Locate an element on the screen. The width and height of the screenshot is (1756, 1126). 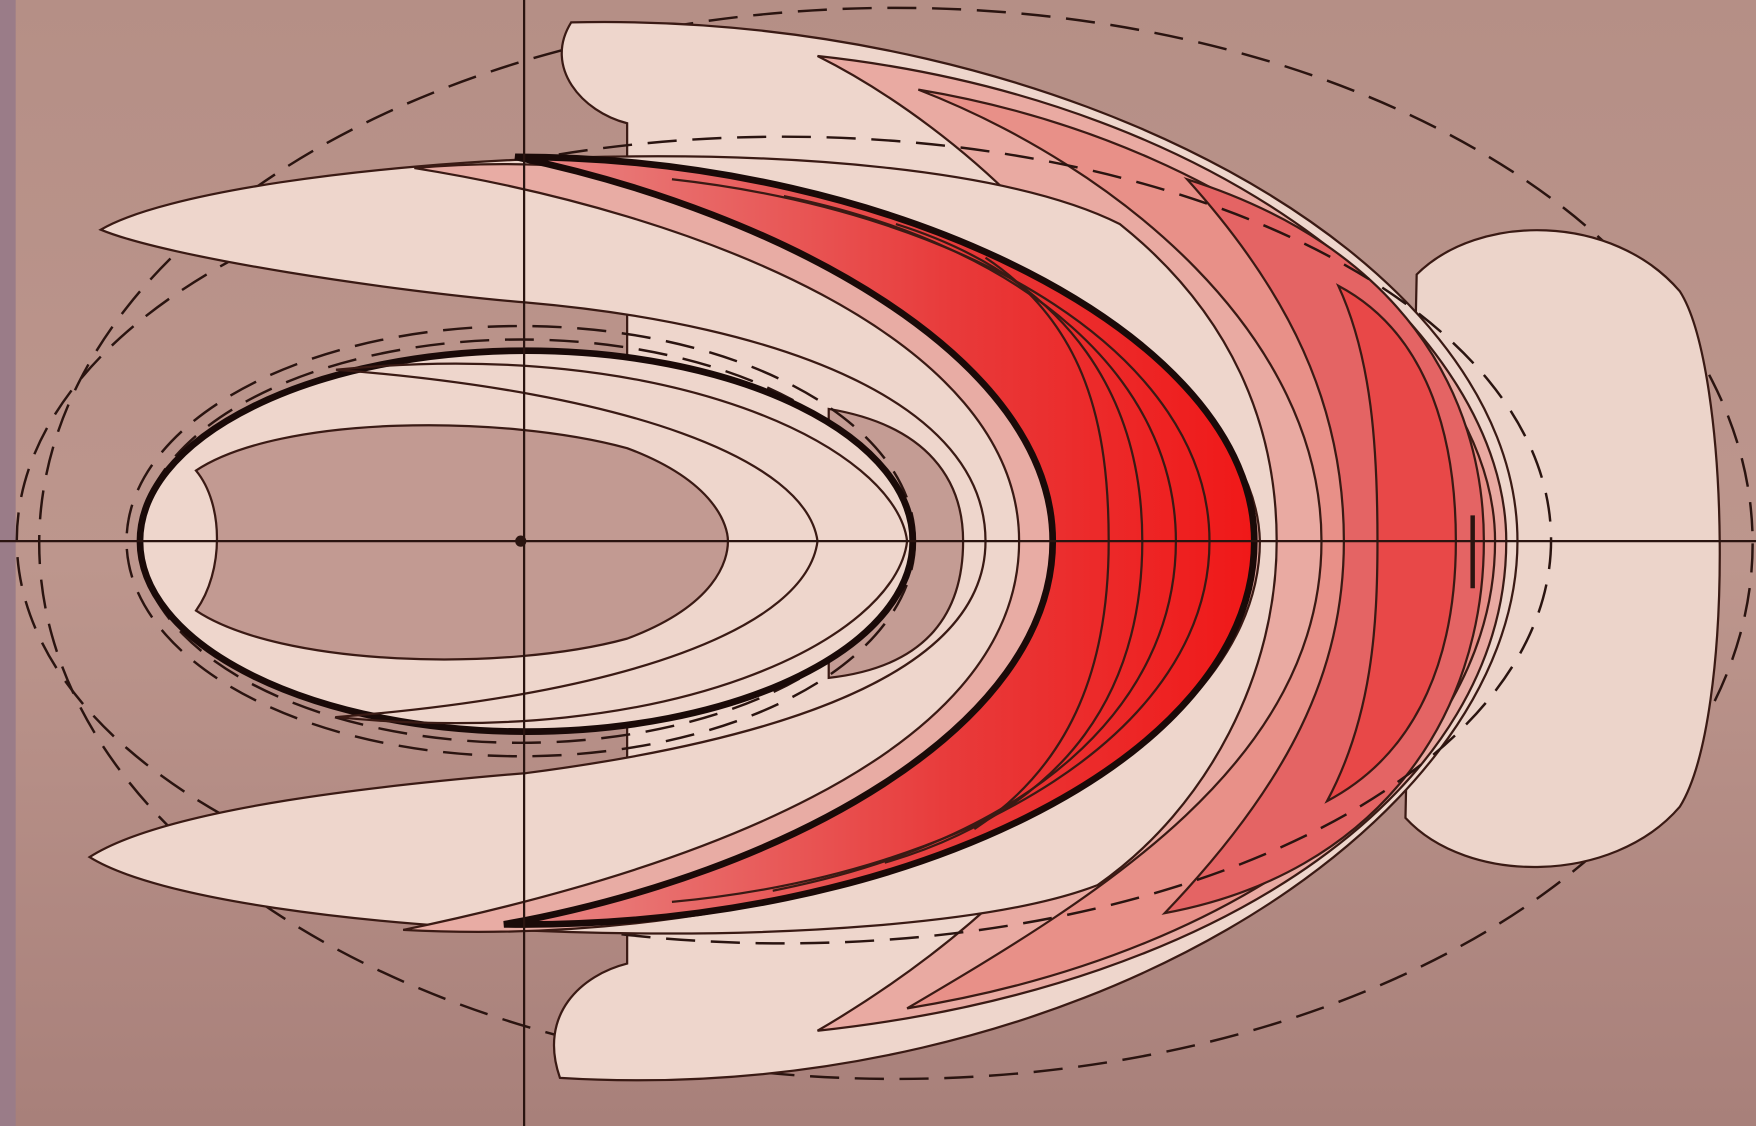
origin-dot is located at coordinates (521, 541).